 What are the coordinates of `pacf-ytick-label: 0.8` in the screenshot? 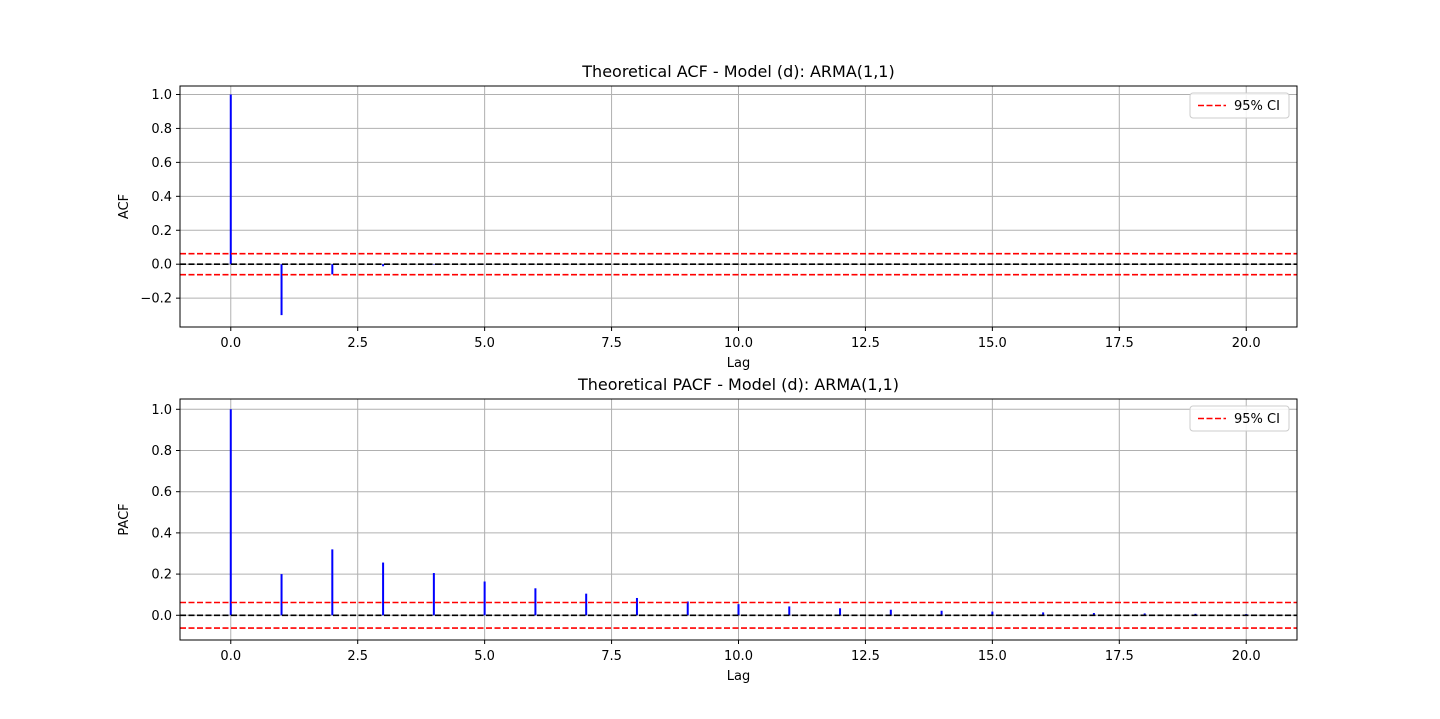 It's located at (161, 451).